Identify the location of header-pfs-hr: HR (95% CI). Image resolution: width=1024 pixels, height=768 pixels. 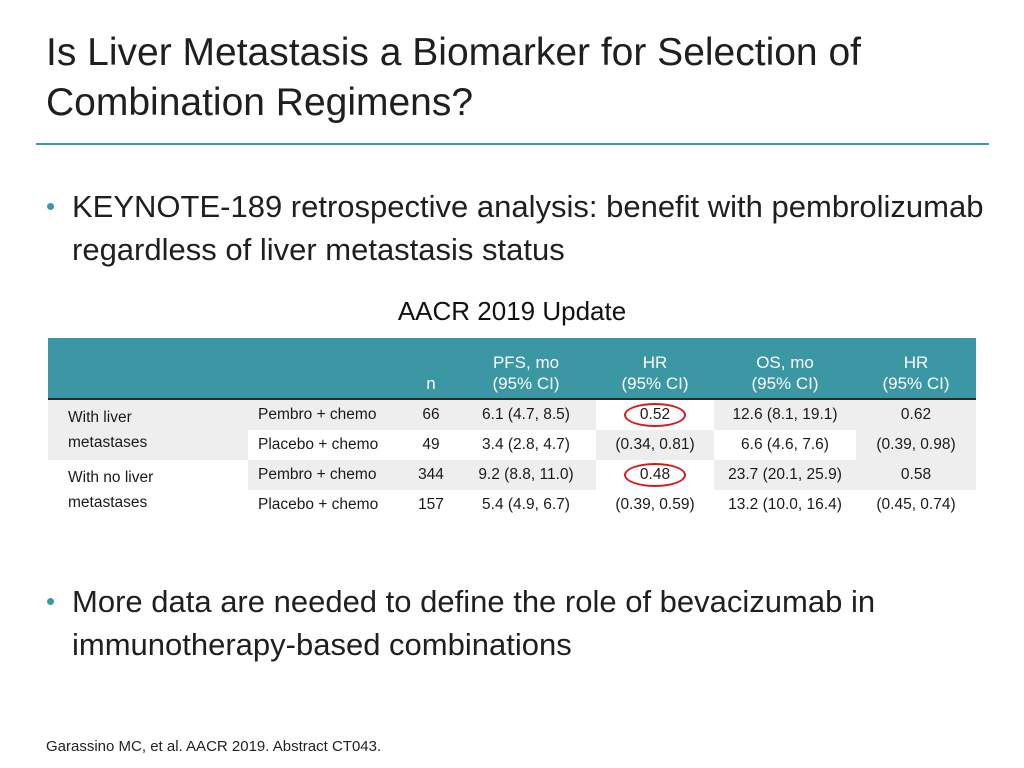
(655, 369).